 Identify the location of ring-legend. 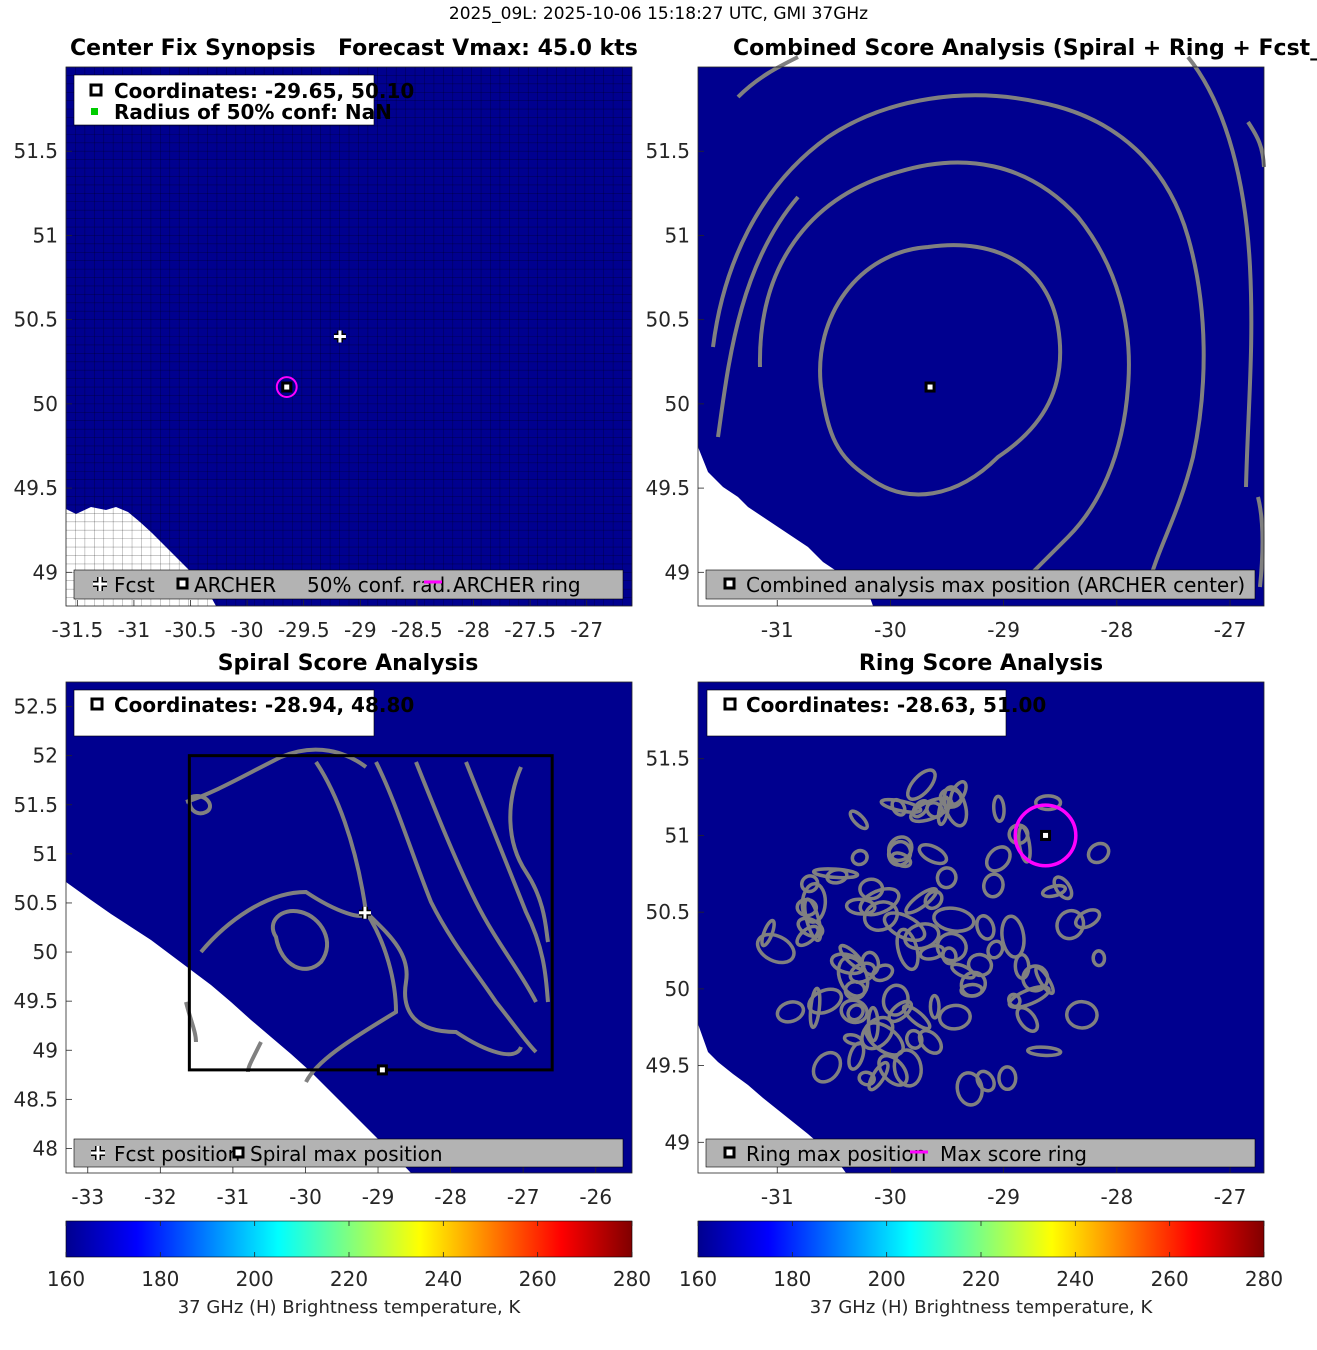
(980, 1153).